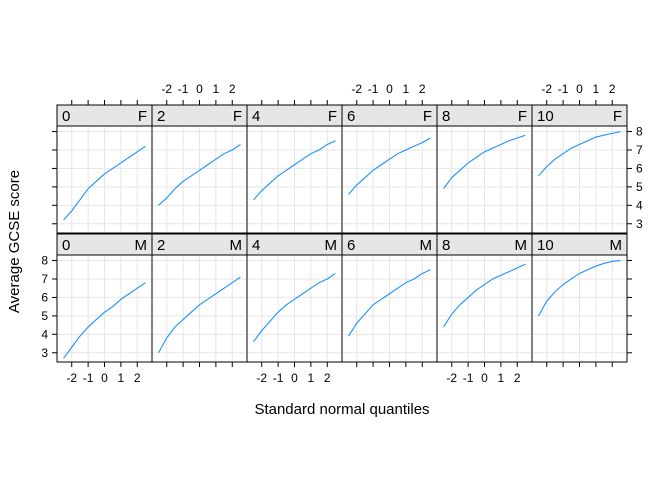 The width and height of the screenshot is (672, 480). Describe the element at coordinates (44, 279) in the screenshot. I see `y-tick-label-left: 7` at that location.